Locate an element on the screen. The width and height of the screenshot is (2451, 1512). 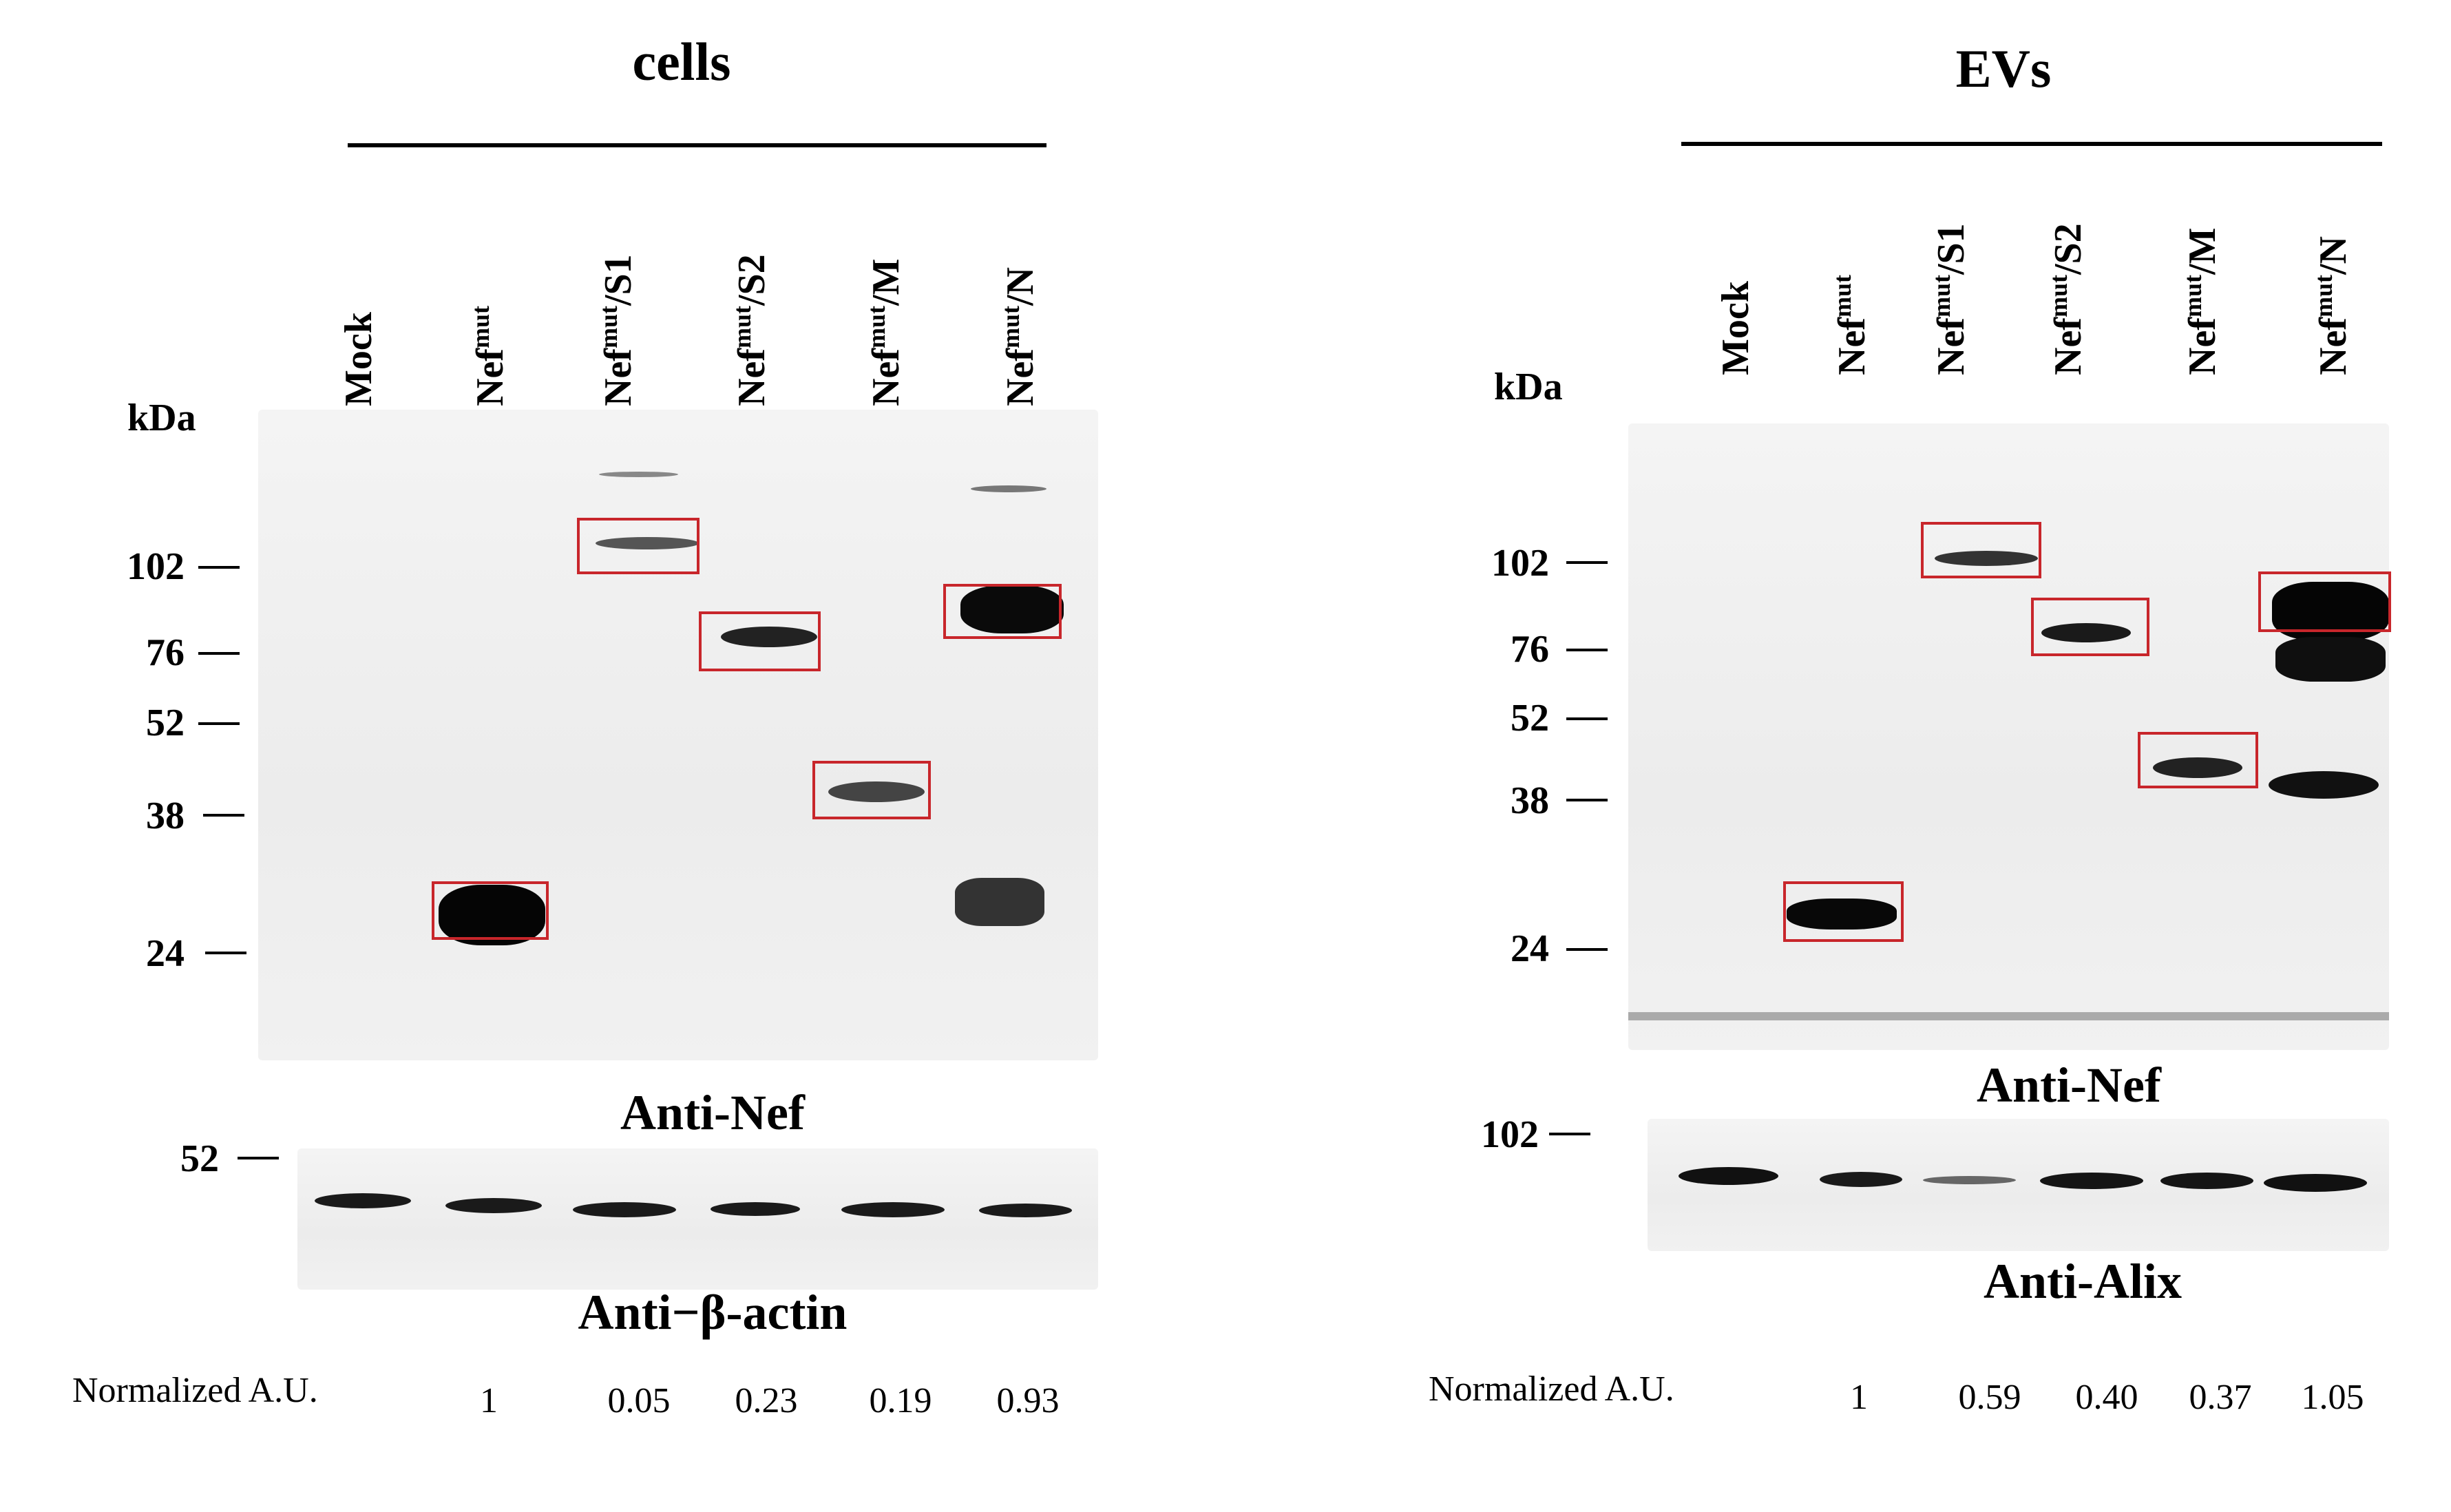
evs-title: EVs is located at coordinates (2003, 68).